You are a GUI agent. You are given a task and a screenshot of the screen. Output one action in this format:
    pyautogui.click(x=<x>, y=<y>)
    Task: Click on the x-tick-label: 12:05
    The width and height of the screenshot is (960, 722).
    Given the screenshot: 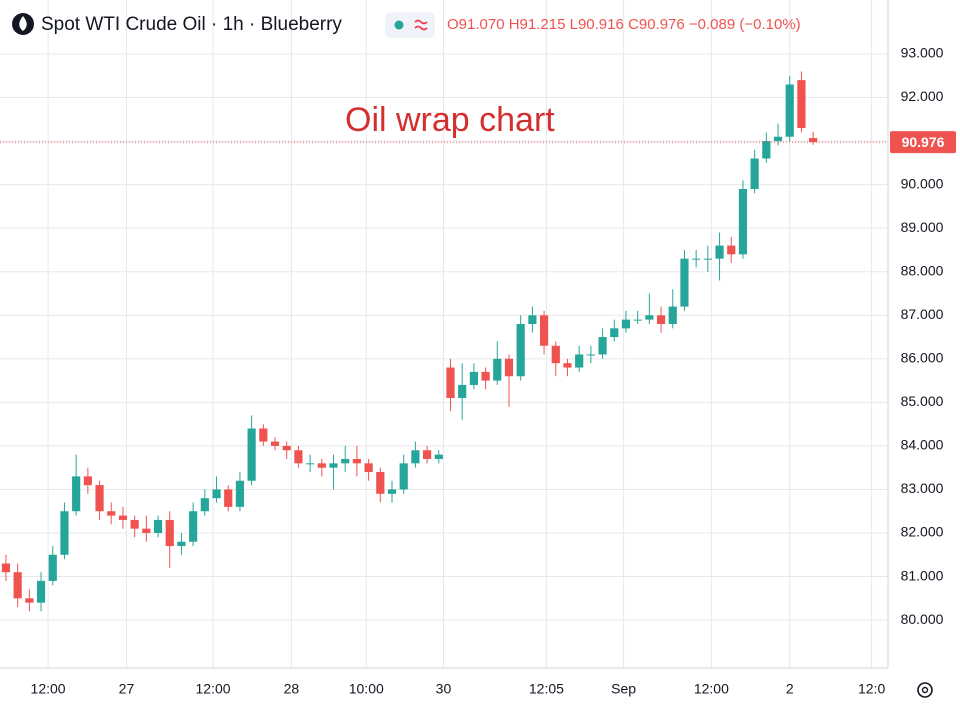 What is the action you would take?
    pyautogui.click(x=546, y=689)
    